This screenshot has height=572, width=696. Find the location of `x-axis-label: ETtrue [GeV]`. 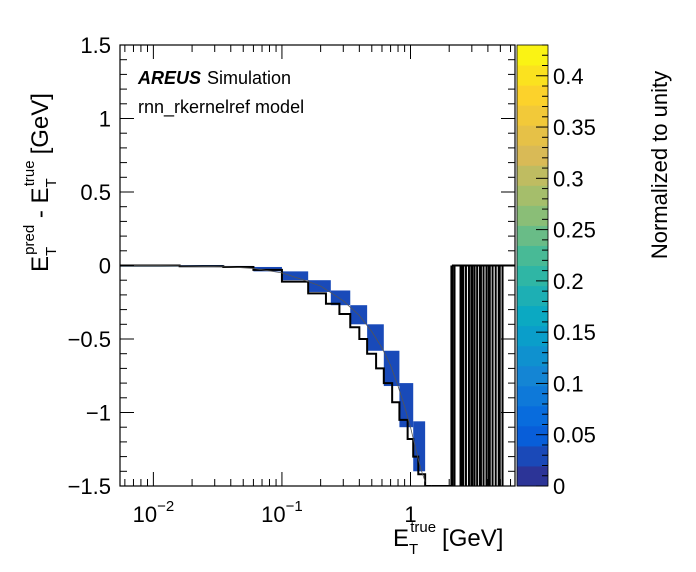

x-axis-label: ETtrue [GeV] is located at coordinates (448, 538).